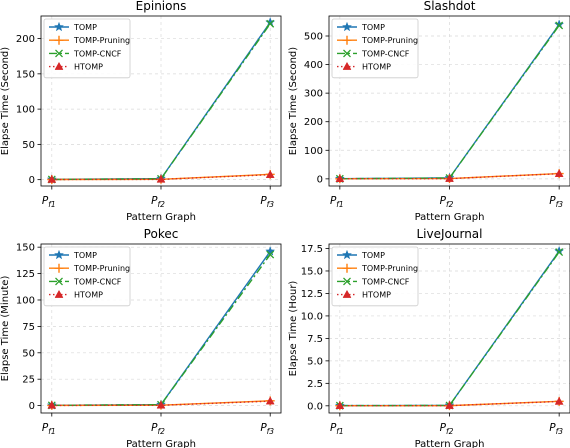  What do you see at coordinates (450, 6) in the screenshot?
I see `chart-title: Slashdot` at bounding box center [450, 6].